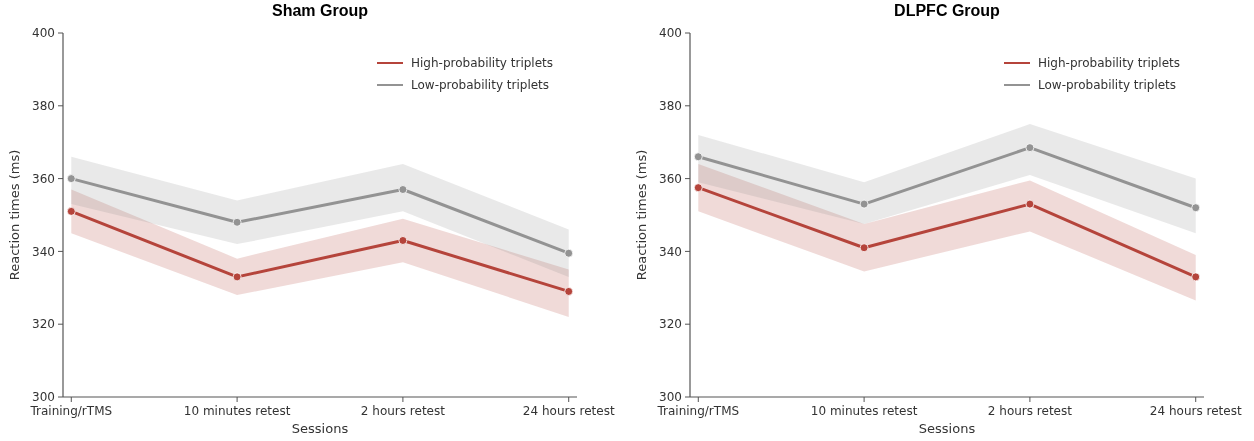 The width and height of the screenshot is (1254, 441). Describe the element at coordinates (320, 10) in the screenshot. I see `chart-title: Sham Group` at that location.